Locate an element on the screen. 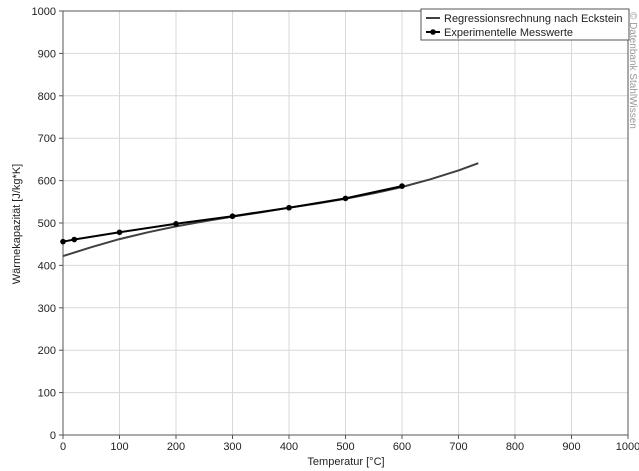  y-axis-ticks: 0 100 200 300 400 500 600 700 800 900 1000 is located at coordinates (47, 224).